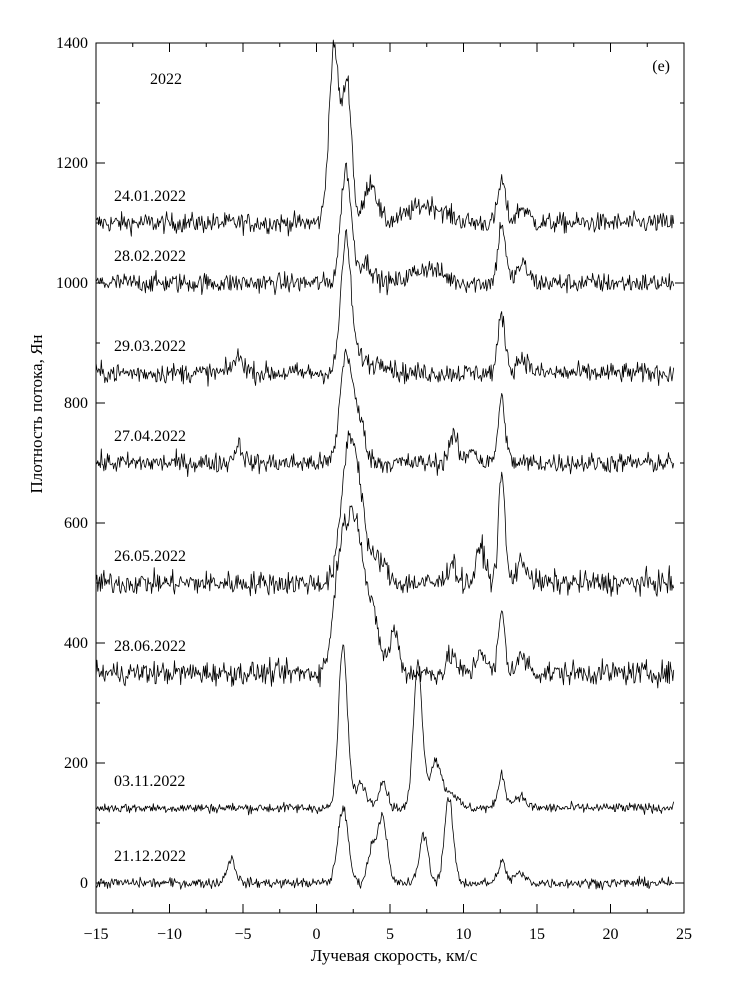 The width and height of the screenshot is (751, 991). What do you see at coordinates (150, 856) in the screenshot?
I see `epoch-label: 21.12.2022` at bounding box center [150, 856].